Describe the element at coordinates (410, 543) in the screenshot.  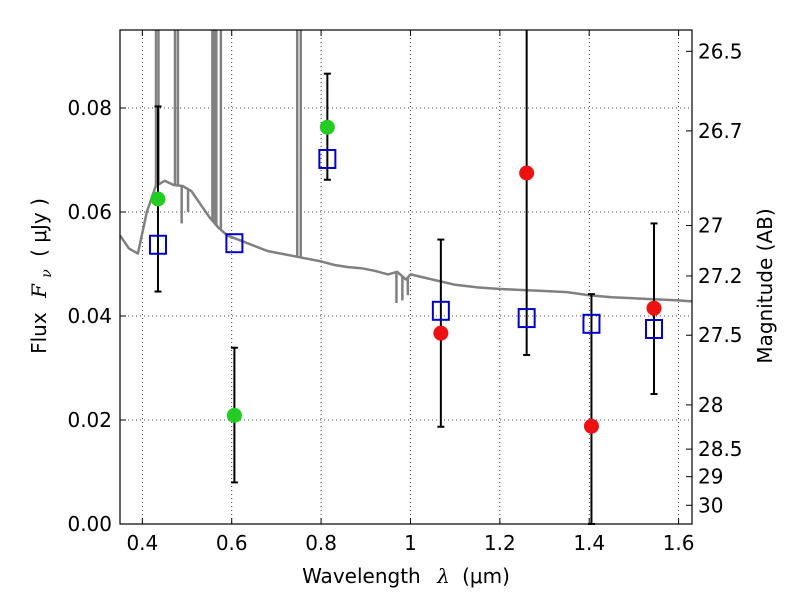
I see `x-tick-label: 1` at that location.